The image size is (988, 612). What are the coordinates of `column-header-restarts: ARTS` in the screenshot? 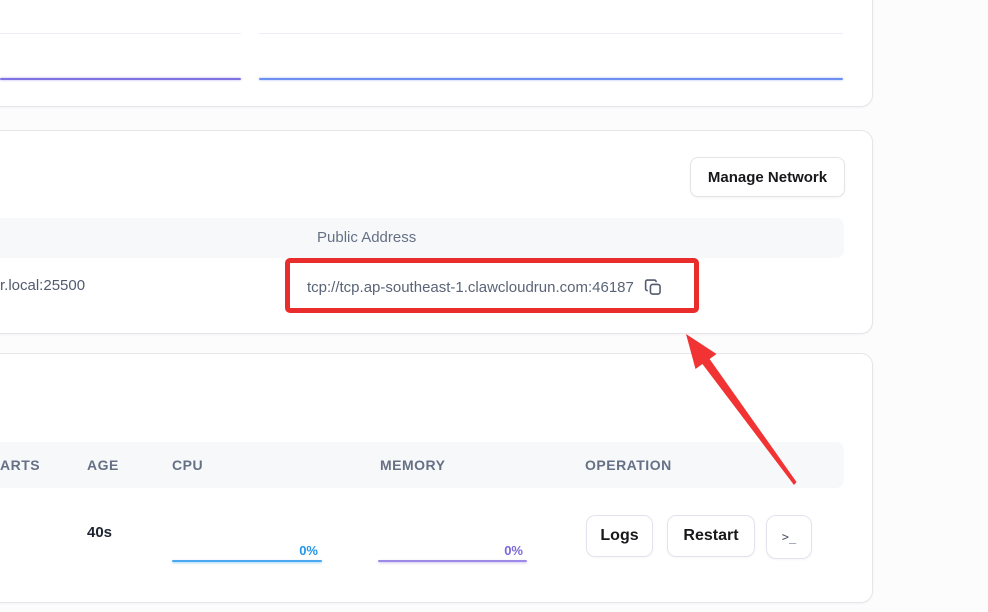 It's located at (20, 465).